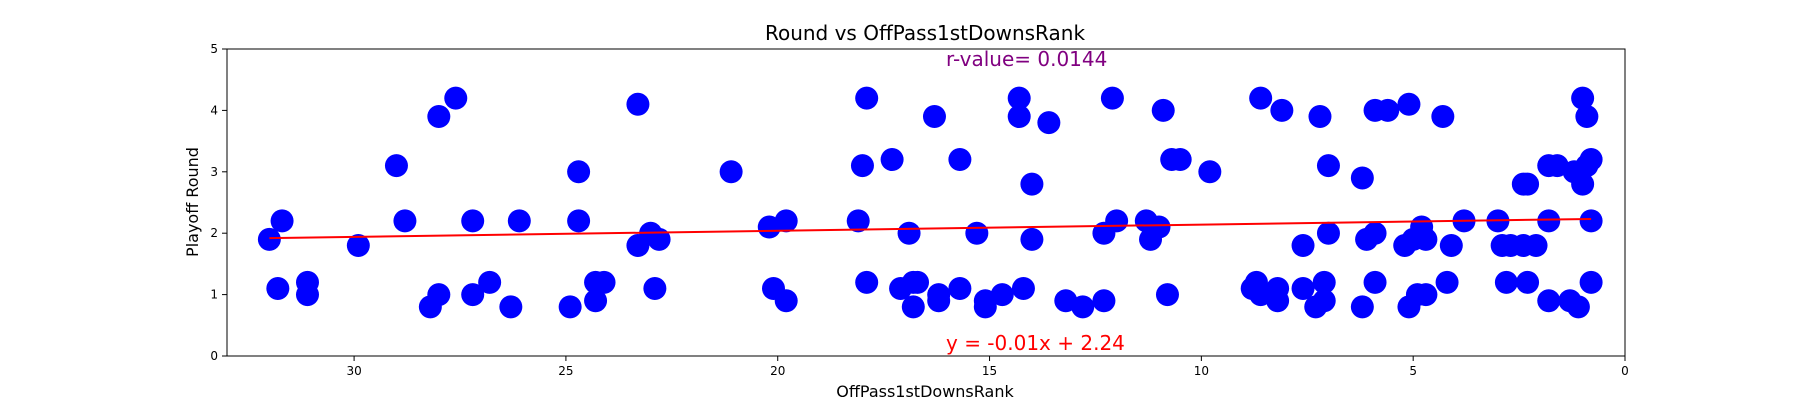 The width and height of the screenshot is (1800, 400). Describe the element at coordinates (214, 49) in the screenshot. I see `y-tick-label: 5` at that location.